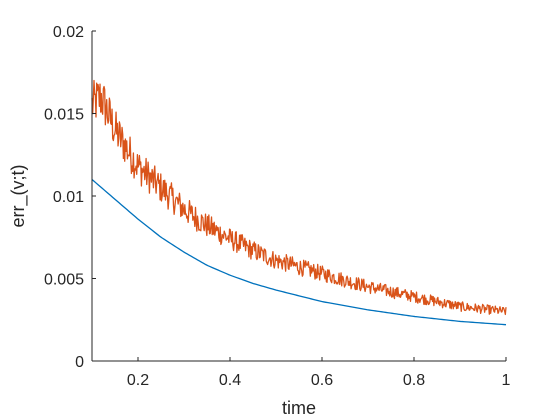 The height and width of the screenshot is (420, 560). I want to click on y-axis-title: err_(v;t), so click(18, 196).